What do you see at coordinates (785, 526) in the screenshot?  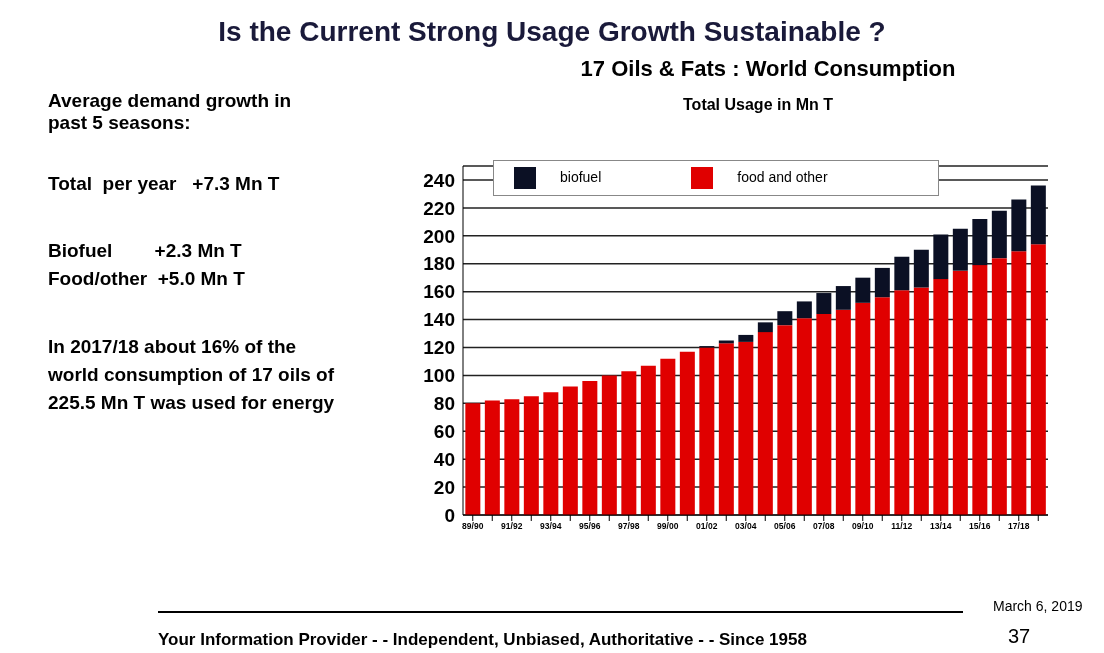 I see `x-tick-label: 05/06` at bounding box center [785, 526].